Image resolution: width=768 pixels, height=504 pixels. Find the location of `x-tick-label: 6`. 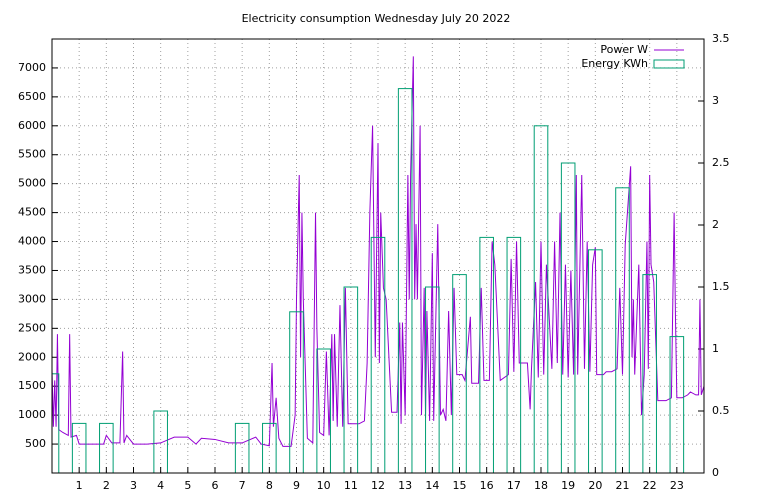

x-tick-label: 6 is located at coordinates (215, 485).